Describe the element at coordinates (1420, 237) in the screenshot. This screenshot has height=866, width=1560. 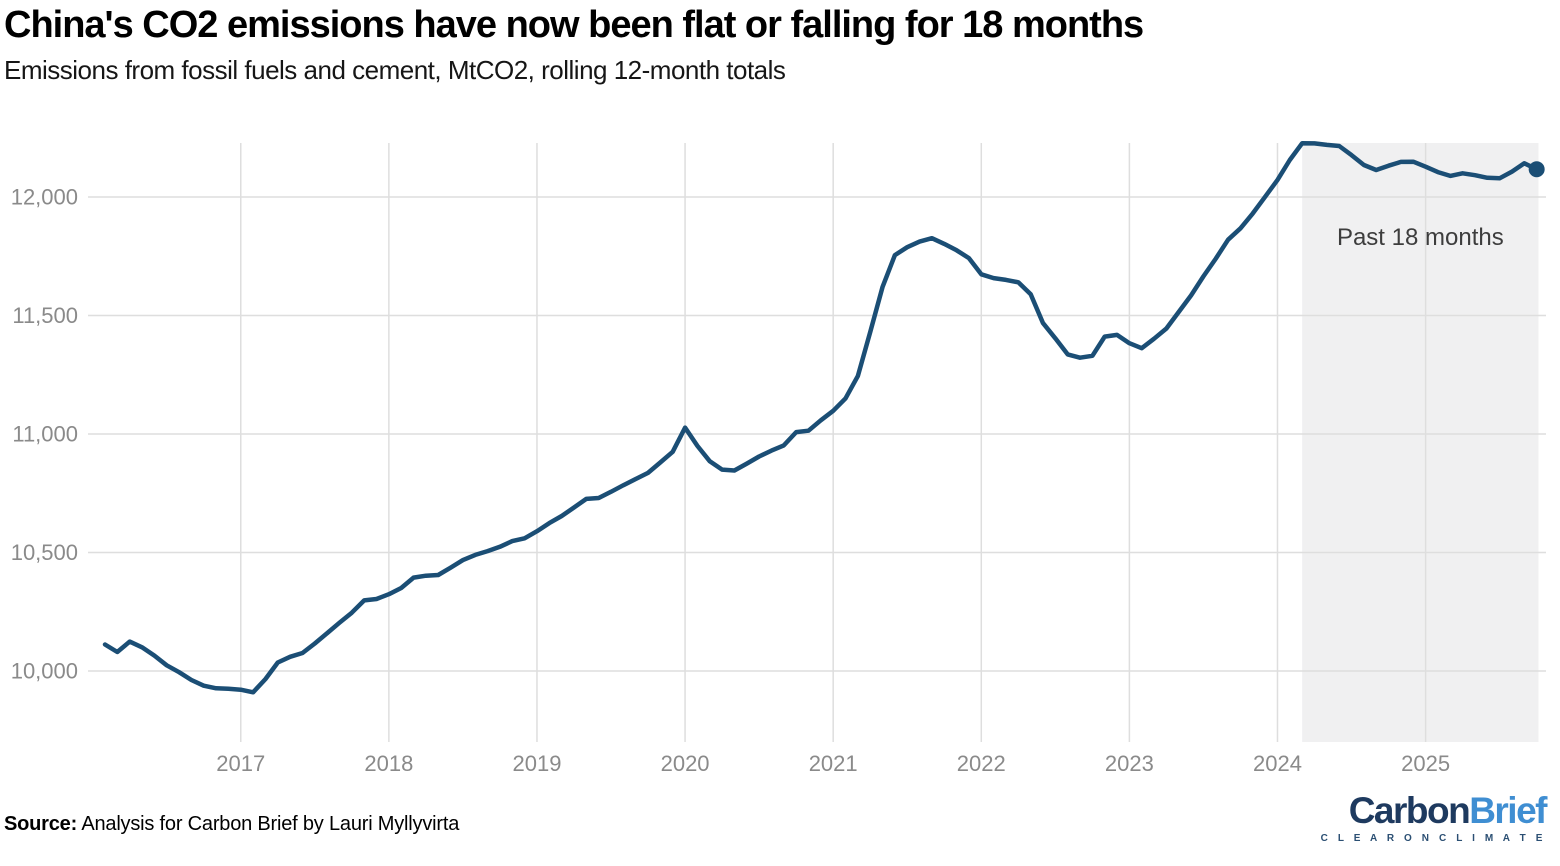
I see `highlight-label: Past 18 months` at that location.